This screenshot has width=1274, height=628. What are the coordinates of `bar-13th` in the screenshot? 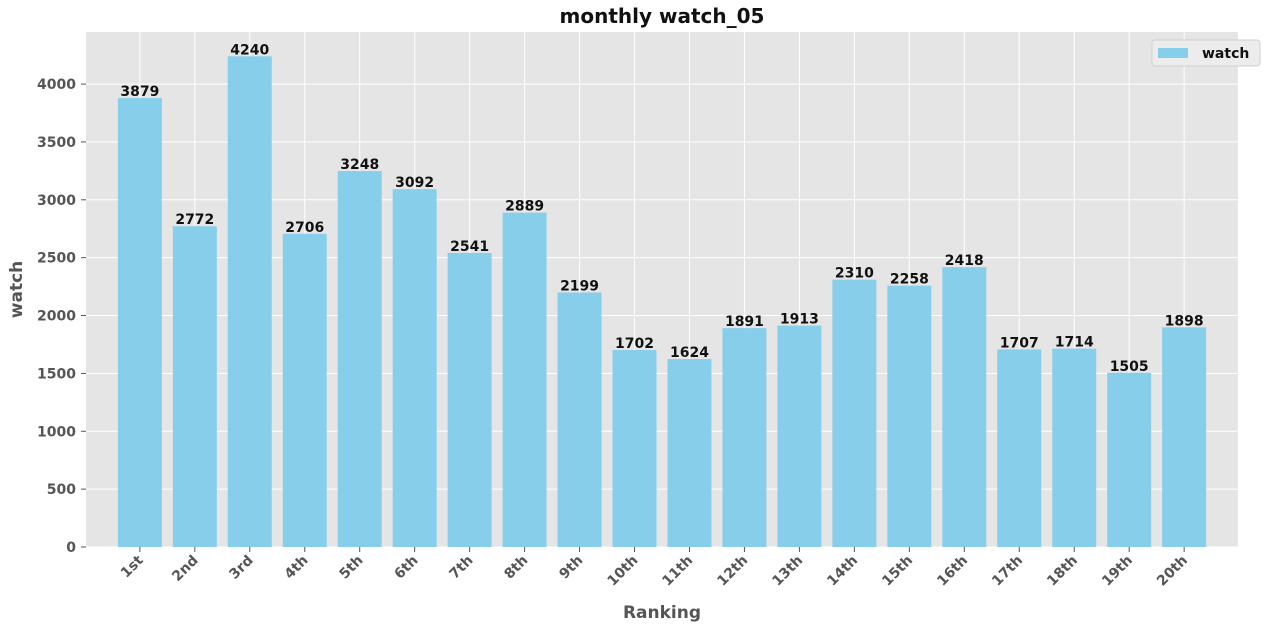 It's located at (799, 436).